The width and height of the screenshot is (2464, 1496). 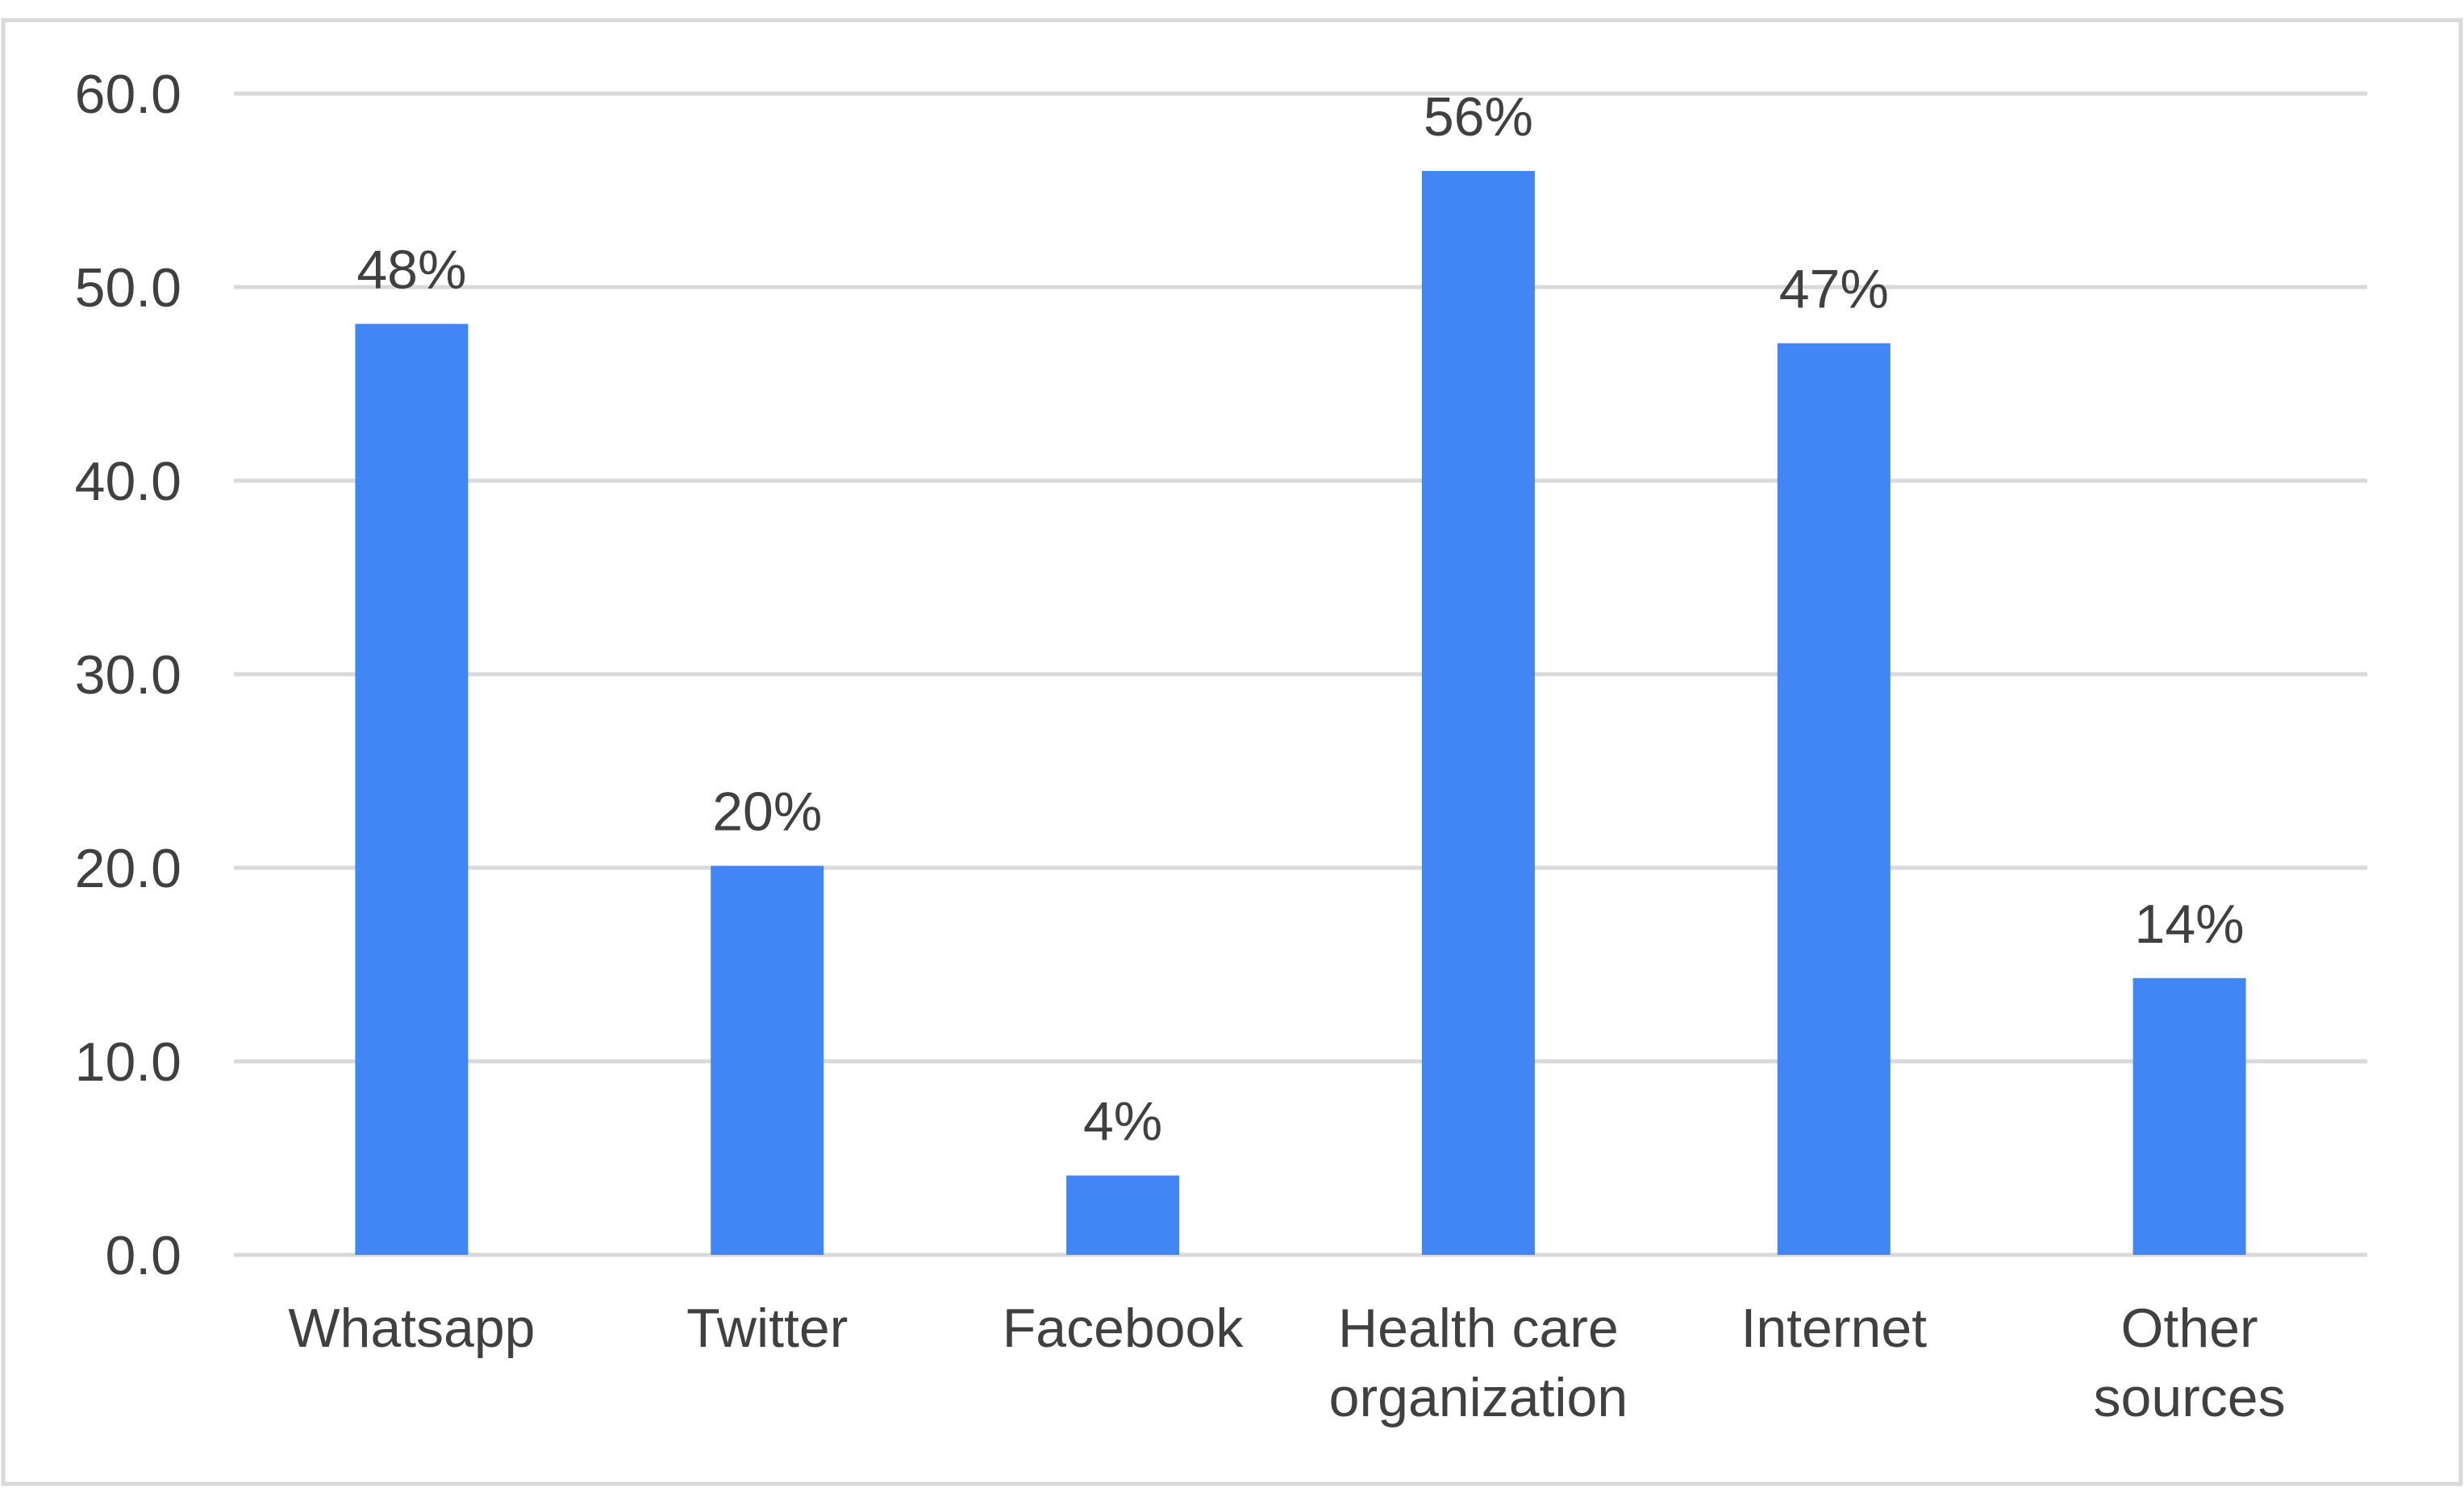 What do you see at coordinates (1478, 1328) in the screenshot?
I see `x-category-label-line: Health care` at bounding box center [1478, 1328].